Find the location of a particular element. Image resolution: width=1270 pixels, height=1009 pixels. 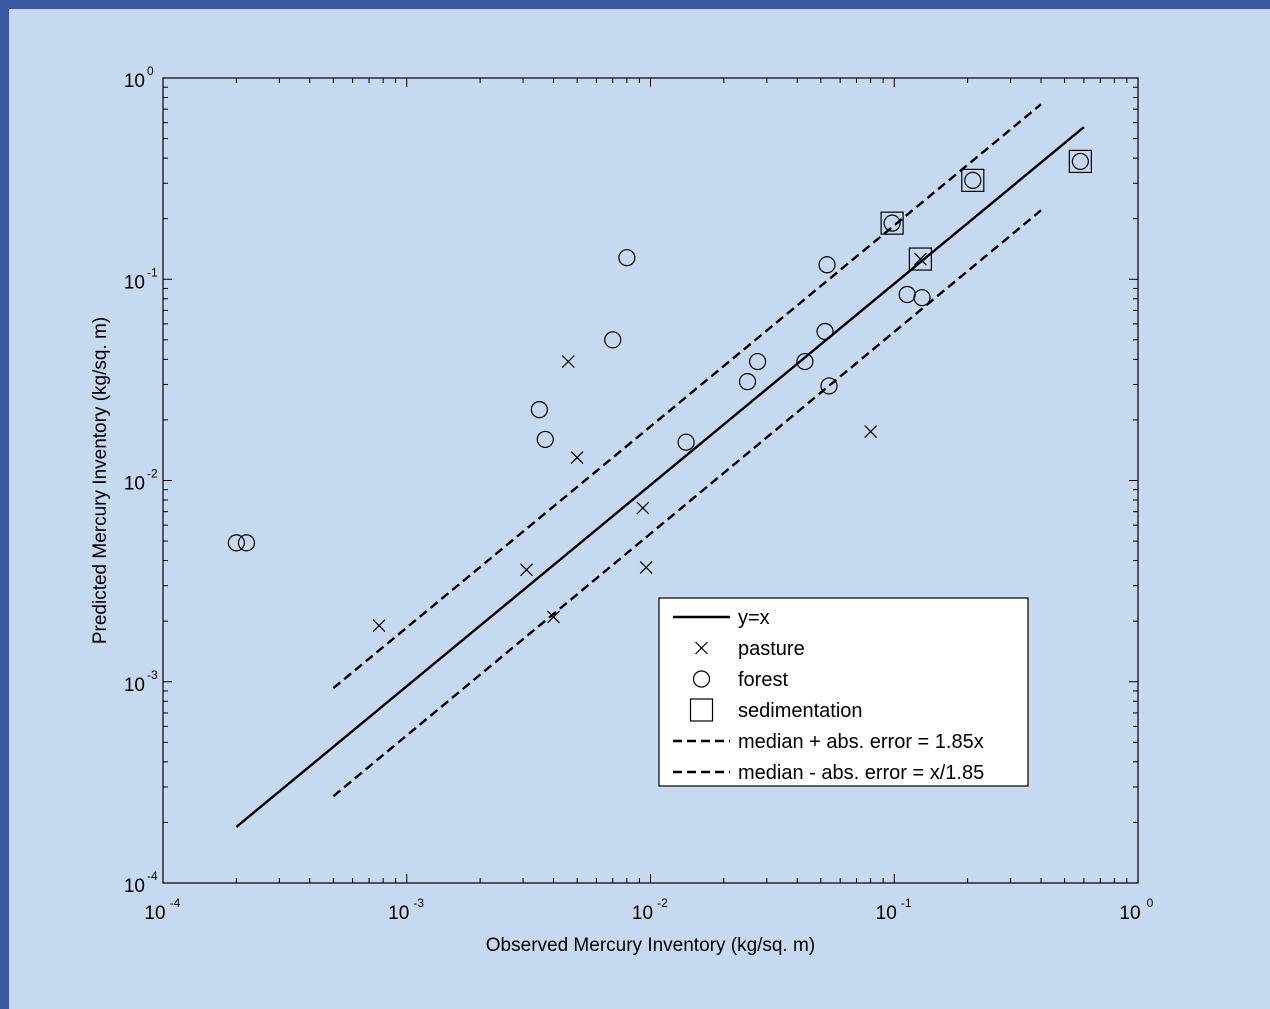

x-tick-exponent: -1 is located at coordinates (906, 903).